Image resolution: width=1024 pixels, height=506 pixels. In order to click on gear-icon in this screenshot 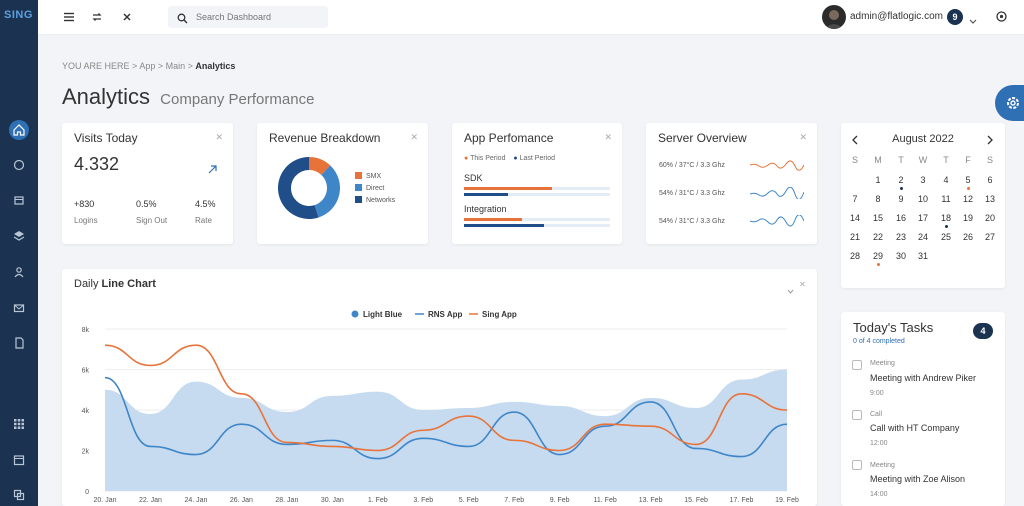, I will do `click(1013, 105)`.